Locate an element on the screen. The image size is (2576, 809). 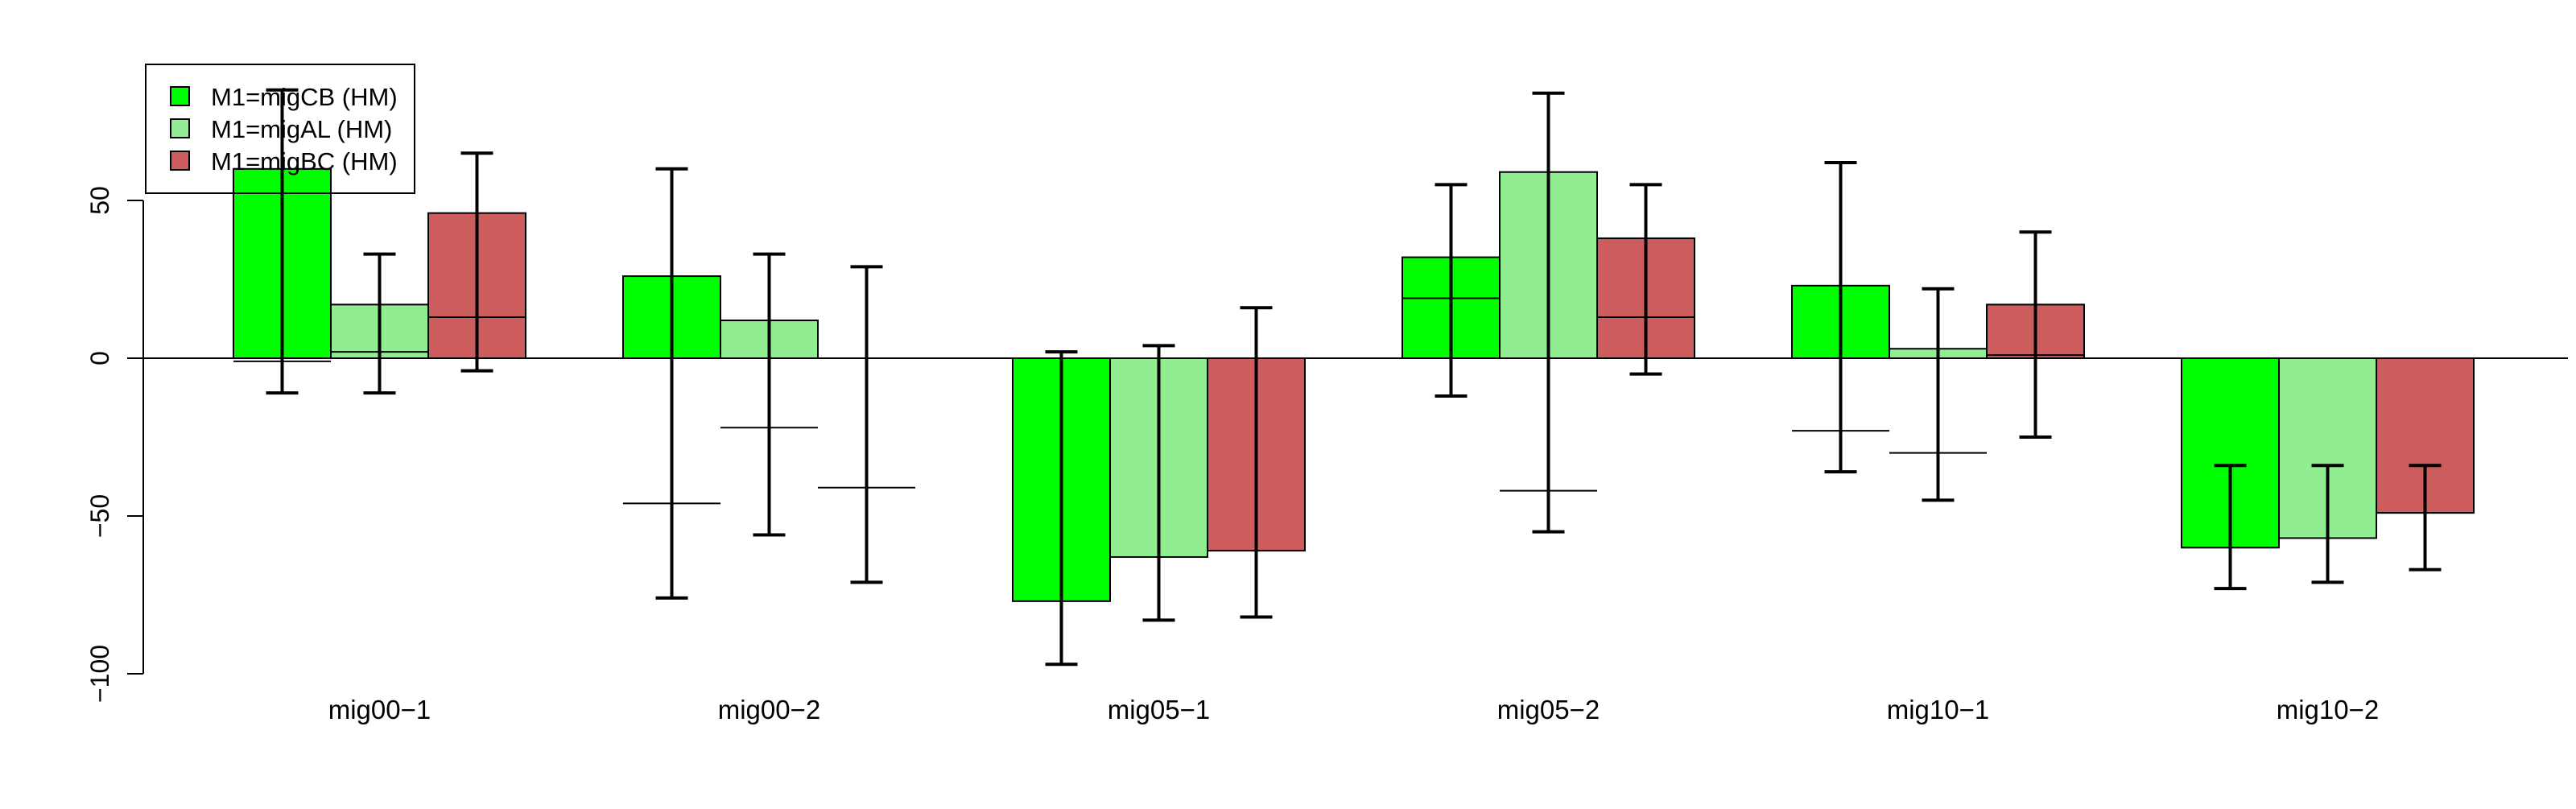
legend: M1=migCB (HM) M1=migAL (HM) M1=migBC (HM) is located at coordinates (280, 129).